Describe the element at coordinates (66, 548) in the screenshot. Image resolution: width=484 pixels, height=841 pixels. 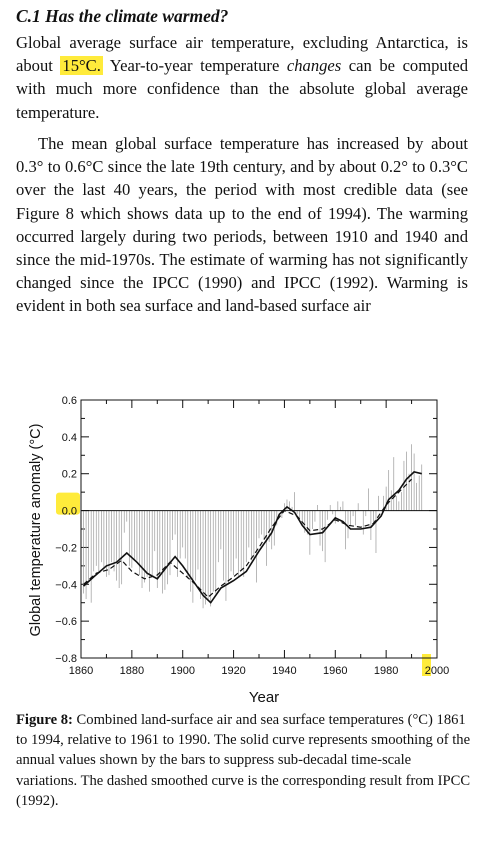
I see `y-tick-label: −0.2` at that location.